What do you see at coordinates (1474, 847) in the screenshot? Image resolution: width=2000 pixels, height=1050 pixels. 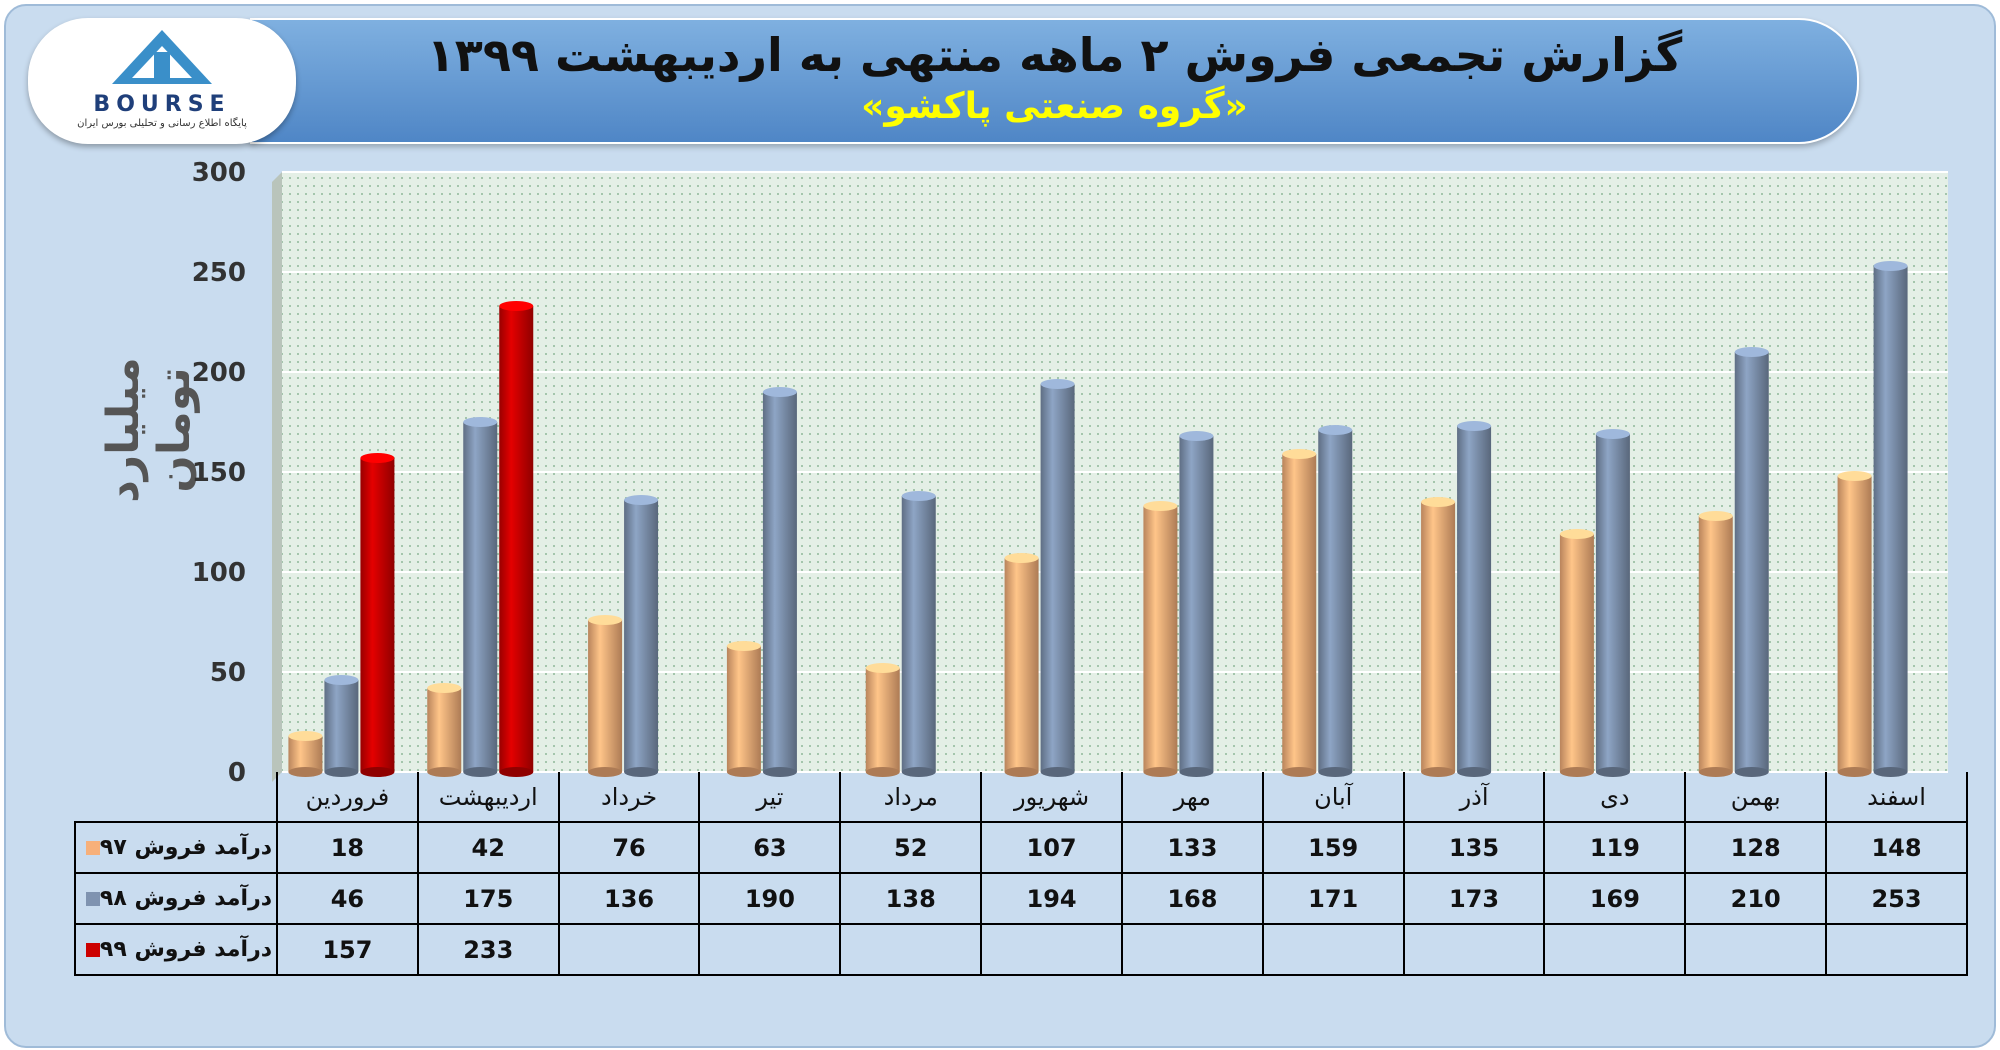 I see `data-label: 135` at bounding box center [1474, 847].